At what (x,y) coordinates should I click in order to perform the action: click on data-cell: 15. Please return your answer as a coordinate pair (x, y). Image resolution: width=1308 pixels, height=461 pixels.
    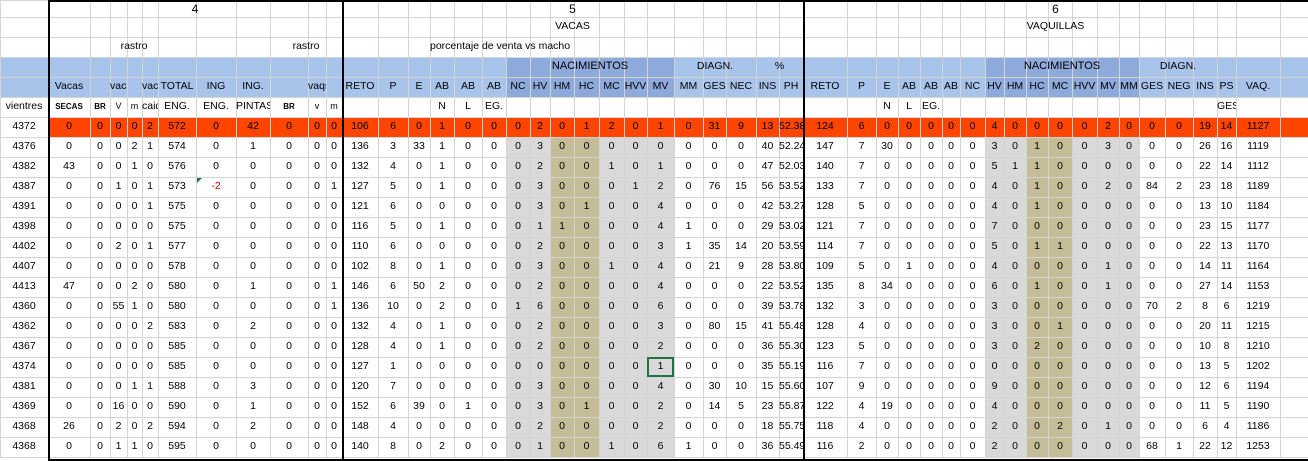
    Looking at the image, I should click on (741, 326).